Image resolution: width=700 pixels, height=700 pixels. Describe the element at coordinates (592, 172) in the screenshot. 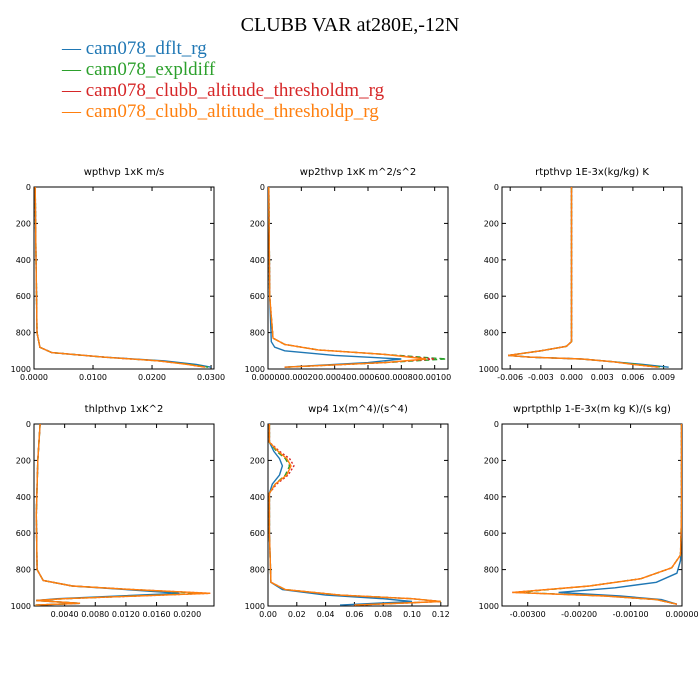

I see `chart-title: rtpthvp 1E-3x(kg/kg) K` at that location.